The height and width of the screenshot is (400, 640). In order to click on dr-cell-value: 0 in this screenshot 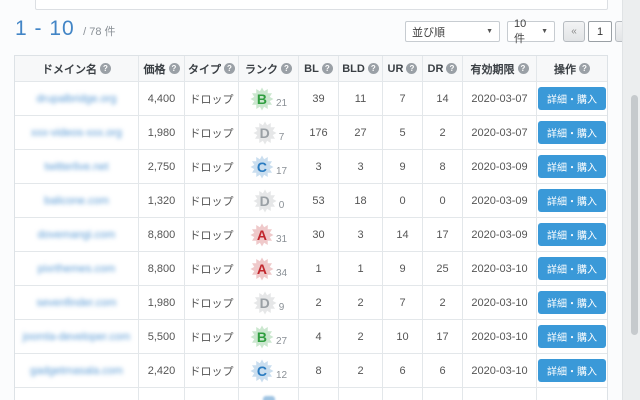, I will do `click(442, 200)`.